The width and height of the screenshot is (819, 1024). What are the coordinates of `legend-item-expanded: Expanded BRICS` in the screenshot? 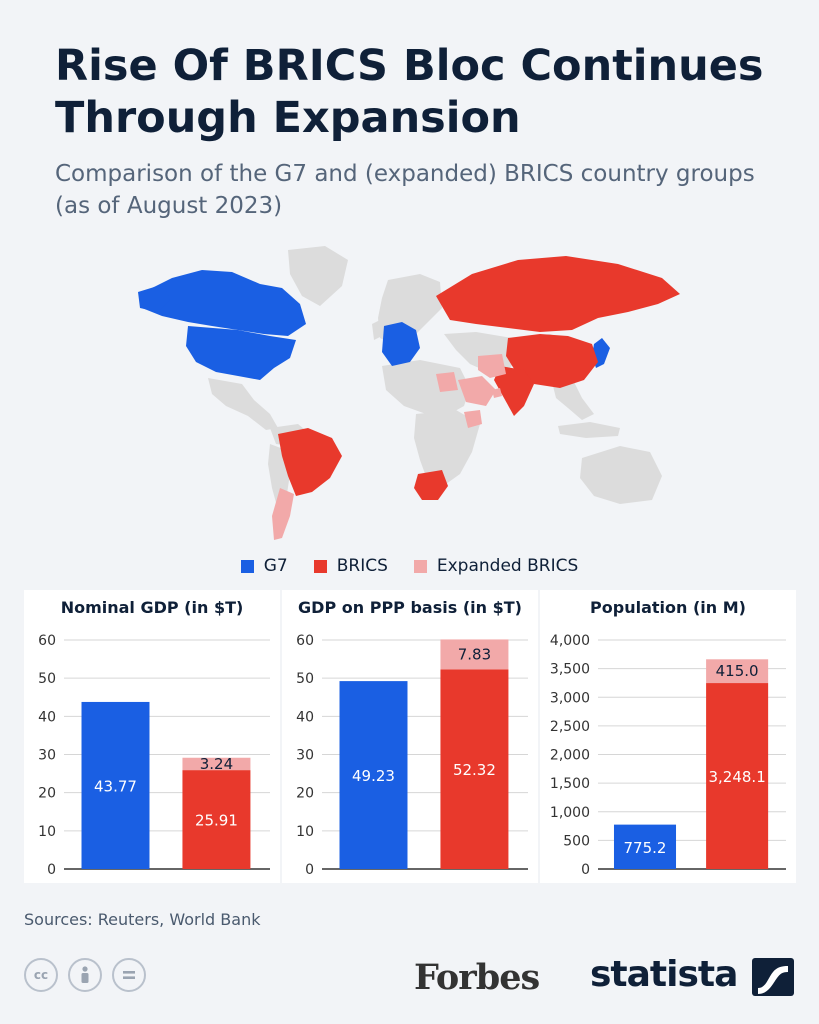 It's located at (496, 566).